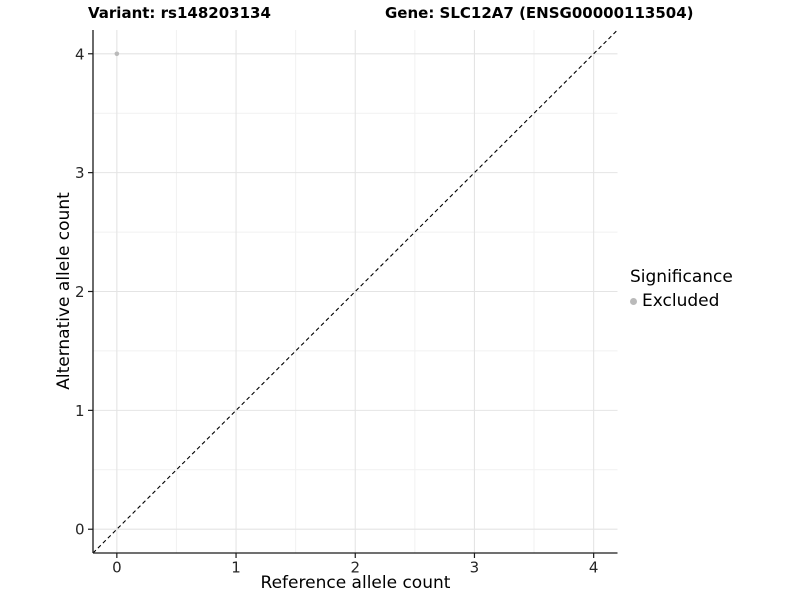 The image size is (800, 600). What do you see at coordinates (355, 568) in the screenshot?
I see `x-tick-label: 2` at bounding box center [355, 568].